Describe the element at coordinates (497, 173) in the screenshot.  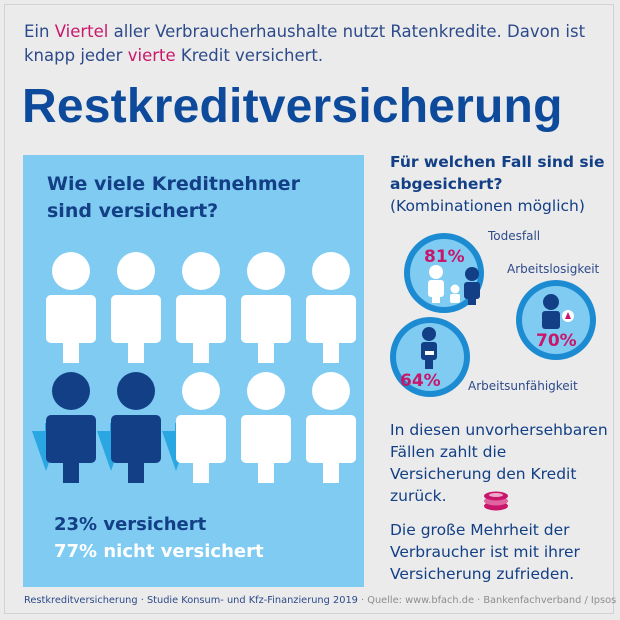
I see `cases-question-title: Für welchen Fall sind sie abgesichert?` at that location.